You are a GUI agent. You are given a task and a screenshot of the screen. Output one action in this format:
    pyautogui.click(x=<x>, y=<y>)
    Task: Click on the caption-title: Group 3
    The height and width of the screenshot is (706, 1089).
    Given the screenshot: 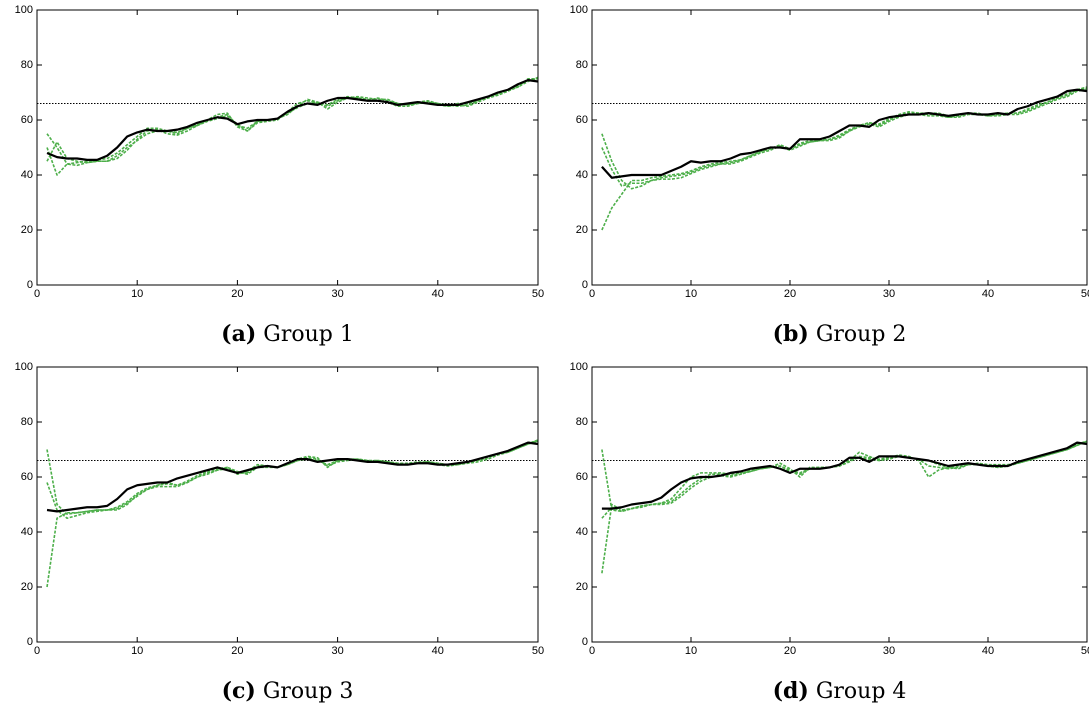 What is the action you would take?
    pyautogui.click(x=308, y=691)
    